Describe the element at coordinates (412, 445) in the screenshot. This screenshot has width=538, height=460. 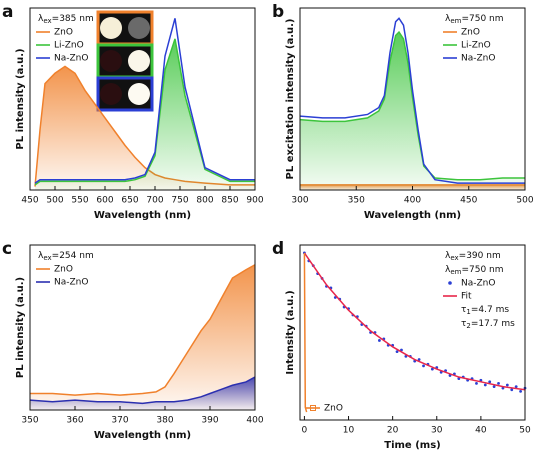
I see `x-axis-label: Time (ms)` at that location.